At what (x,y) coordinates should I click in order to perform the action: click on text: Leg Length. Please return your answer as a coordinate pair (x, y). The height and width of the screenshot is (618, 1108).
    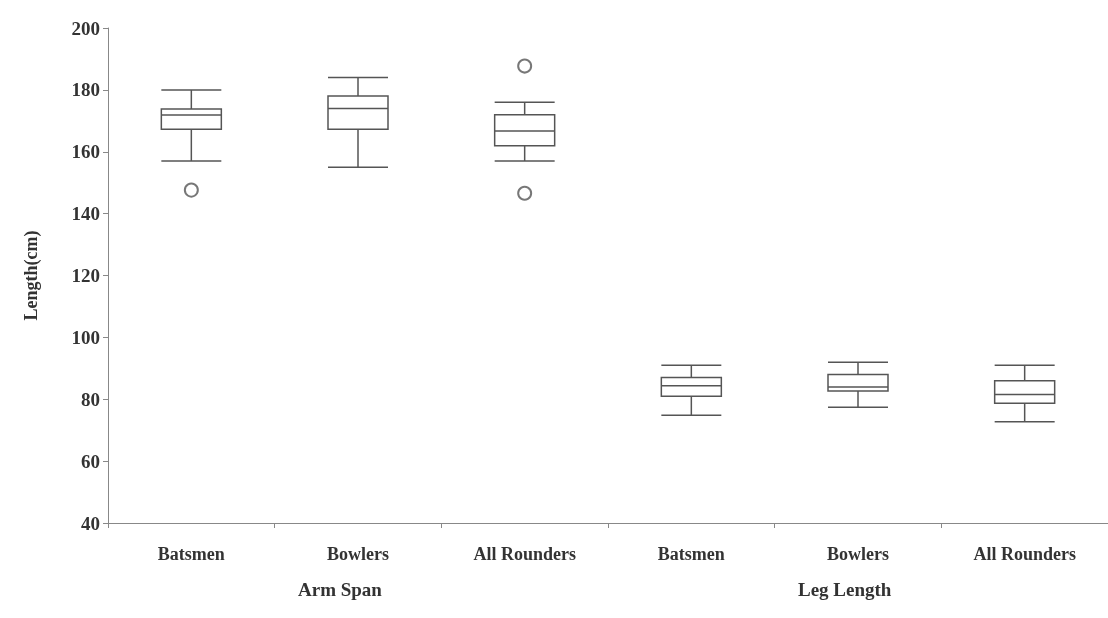
    Looking at the image, I should click on (845, 589).